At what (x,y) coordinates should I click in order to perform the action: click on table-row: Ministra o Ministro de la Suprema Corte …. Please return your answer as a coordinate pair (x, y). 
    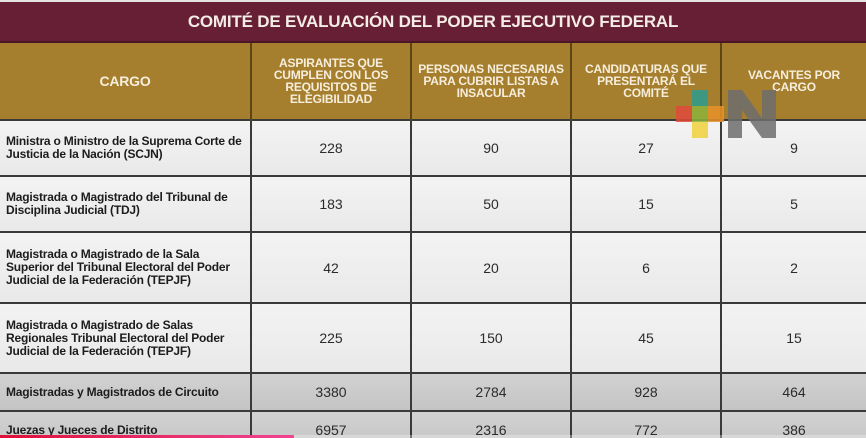
    Looking at the image, I should click on (433, 148).